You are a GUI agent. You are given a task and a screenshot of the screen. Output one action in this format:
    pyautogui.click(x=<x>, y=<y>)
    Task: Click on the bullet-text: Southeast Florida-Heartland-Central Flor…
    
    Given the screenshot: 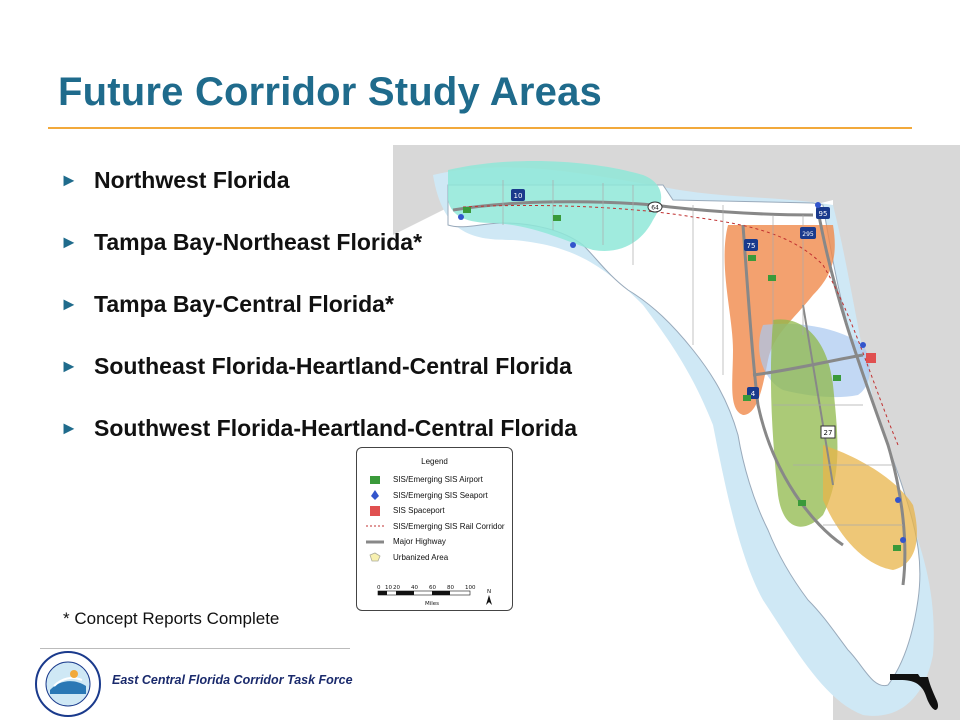 What is the action you would take?
    pyautogui.click(x=333, y=365)
    